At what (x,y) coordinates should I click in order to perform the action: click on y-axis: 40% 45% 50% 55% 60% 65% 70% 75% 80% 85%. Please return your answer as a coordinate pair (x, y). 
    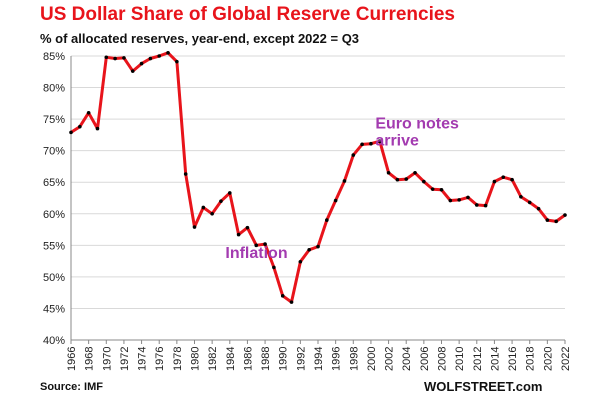
    Looking at the image, I should click on (57, 199).